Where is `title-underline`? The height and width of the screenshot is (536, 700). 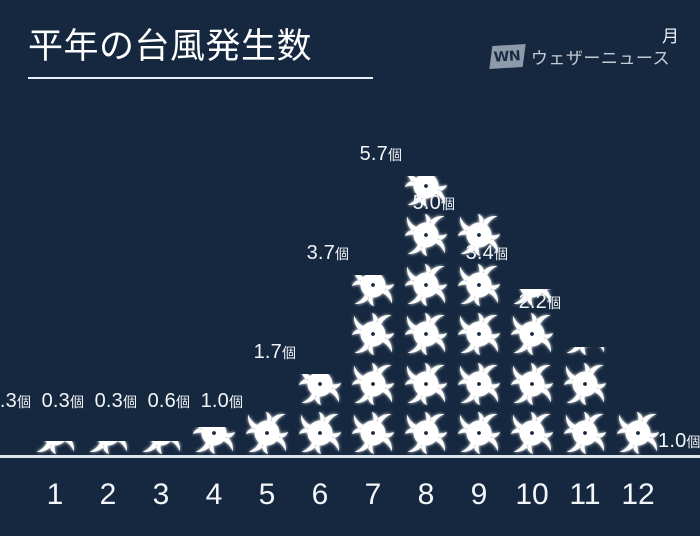 title-underline is located at coordinates (200, 78).